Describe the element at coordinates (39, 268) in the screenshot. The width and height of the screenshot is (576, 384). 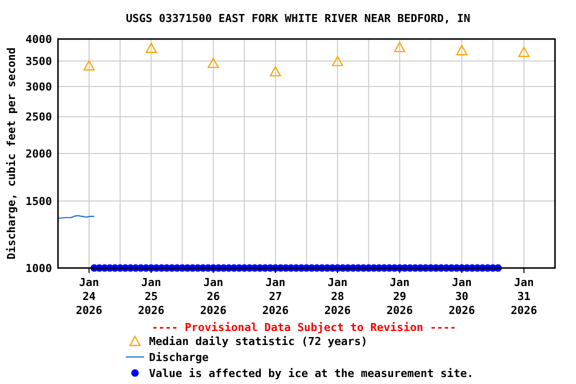
I see `y-tick-label: 1000` at that location.